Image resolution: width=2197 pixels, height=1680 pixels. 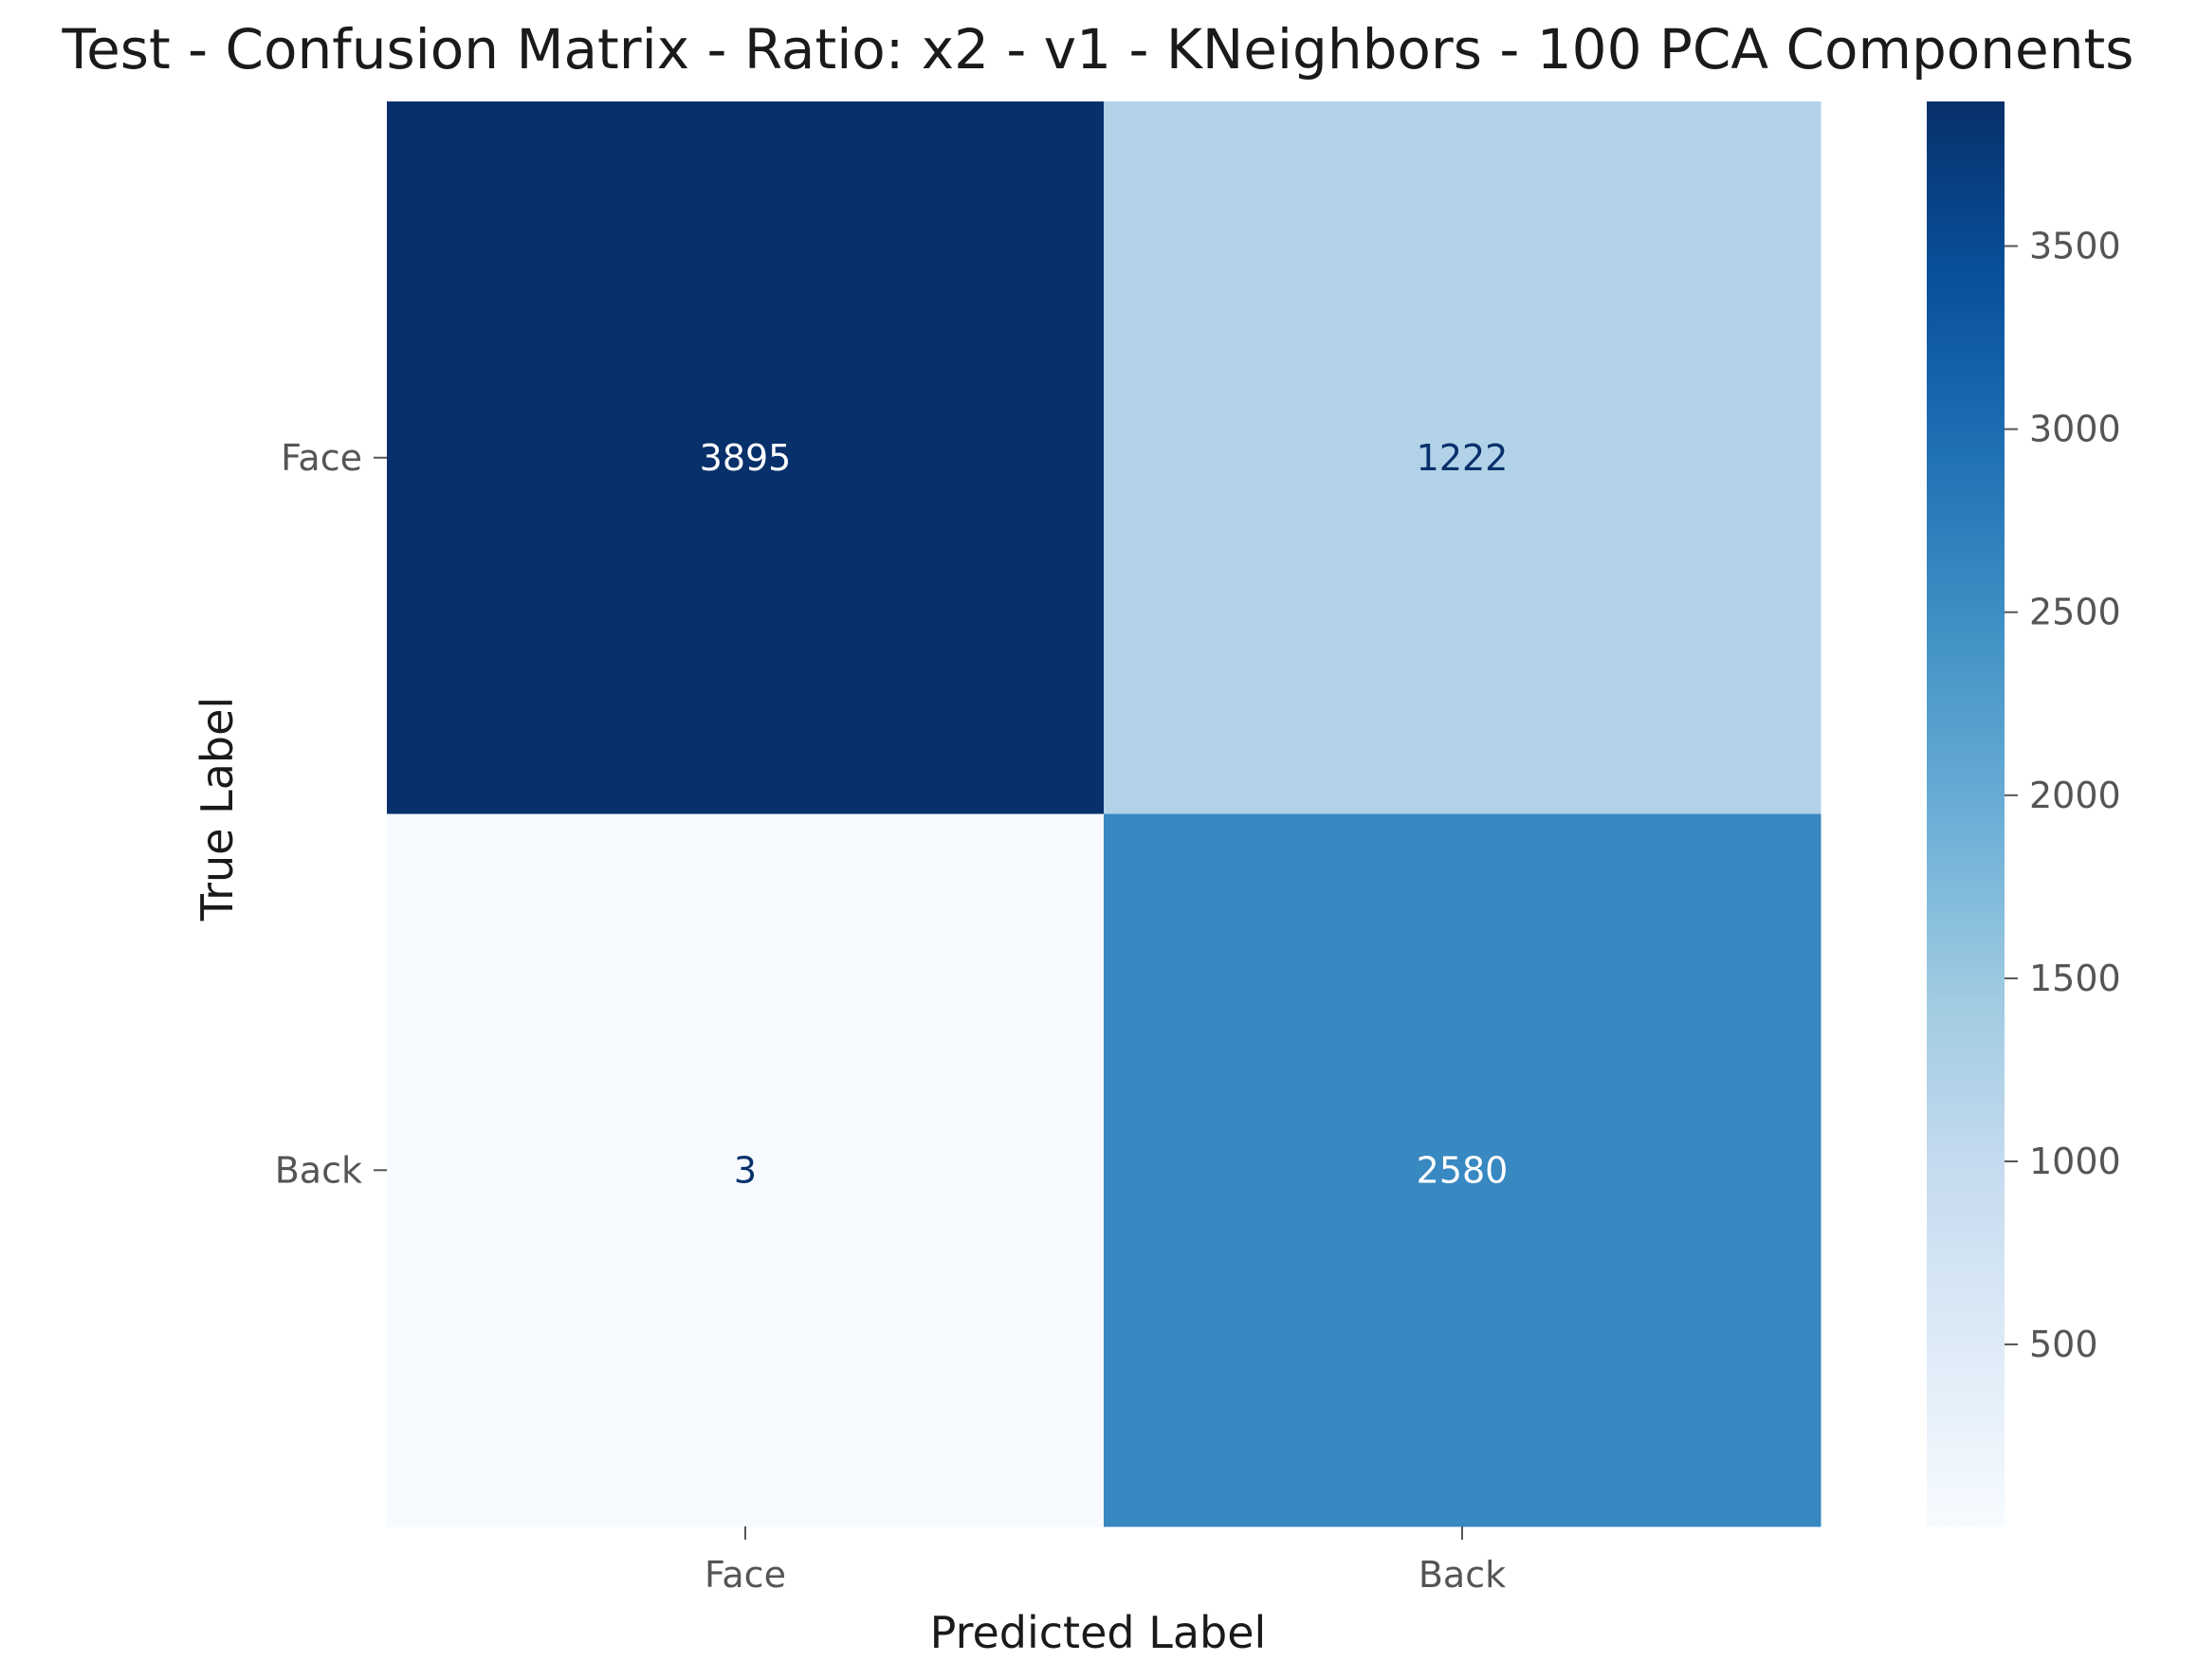 I want to click on cell-value-label: 3, so click(x=746, y=1170).